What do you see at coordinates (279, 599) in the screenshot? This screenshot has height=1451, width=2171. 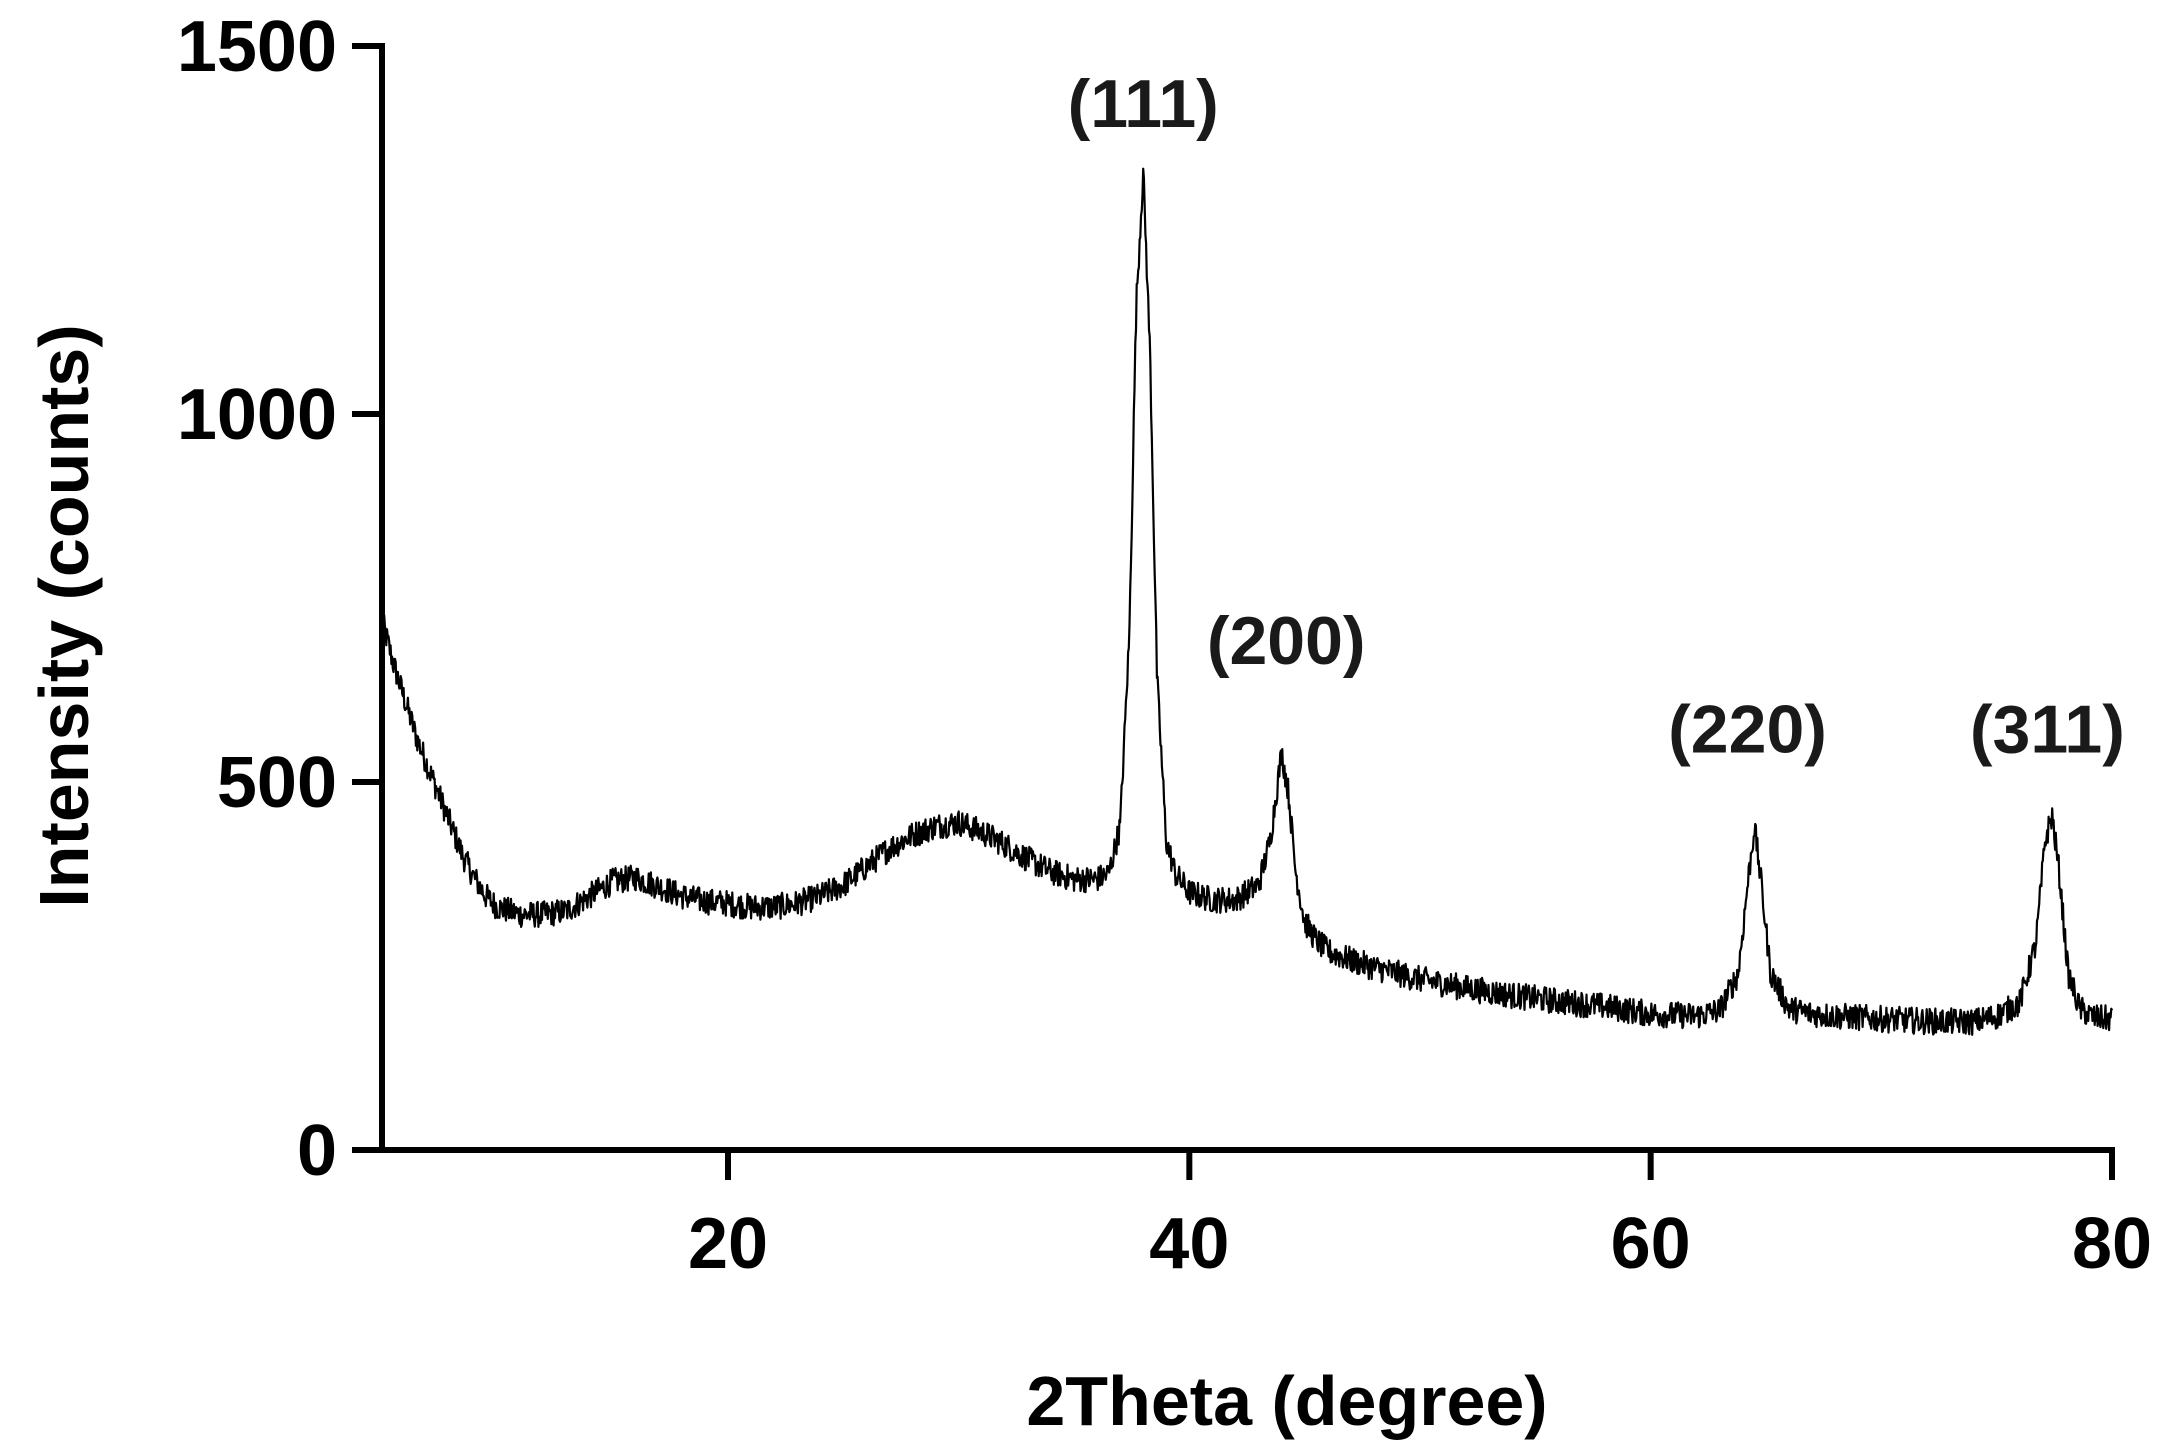 I see `y-ticks: 0 500 1000 1500` at bounding box center [279, 599].